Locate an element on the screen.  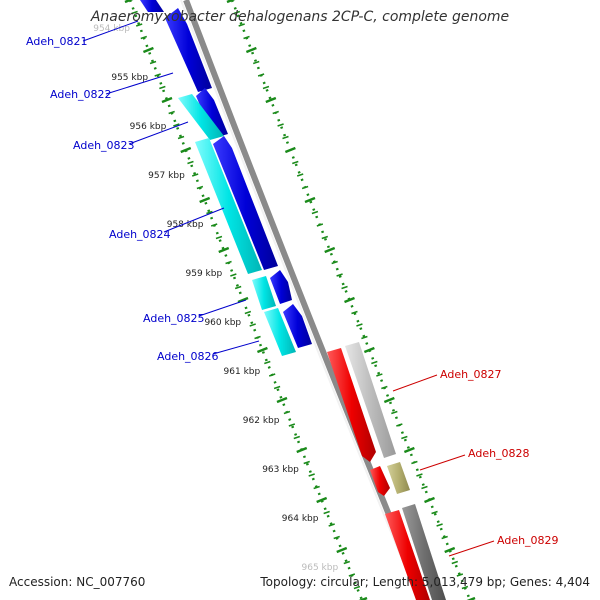
kbp-tick-label: 954 kbp is located at coordinates (111, 29).